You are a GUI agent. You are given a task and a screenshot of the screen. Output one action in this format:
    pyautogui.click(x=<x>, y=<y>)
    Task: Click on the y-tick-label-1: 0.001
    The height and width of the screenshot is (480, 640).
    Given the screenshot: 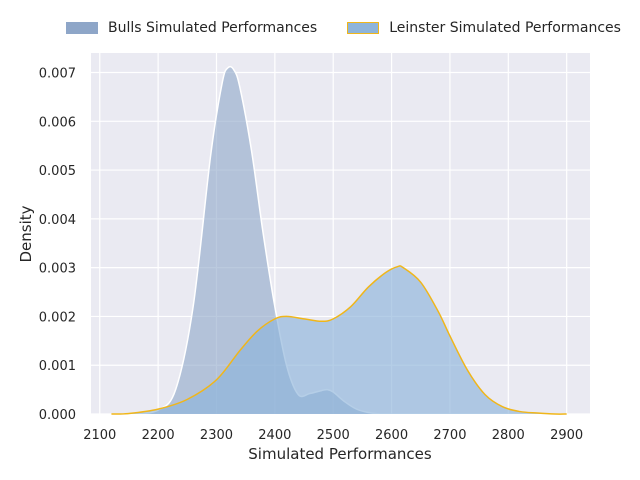 What is the action you would take?
    pyautogui.click(x=57, y=366)
    